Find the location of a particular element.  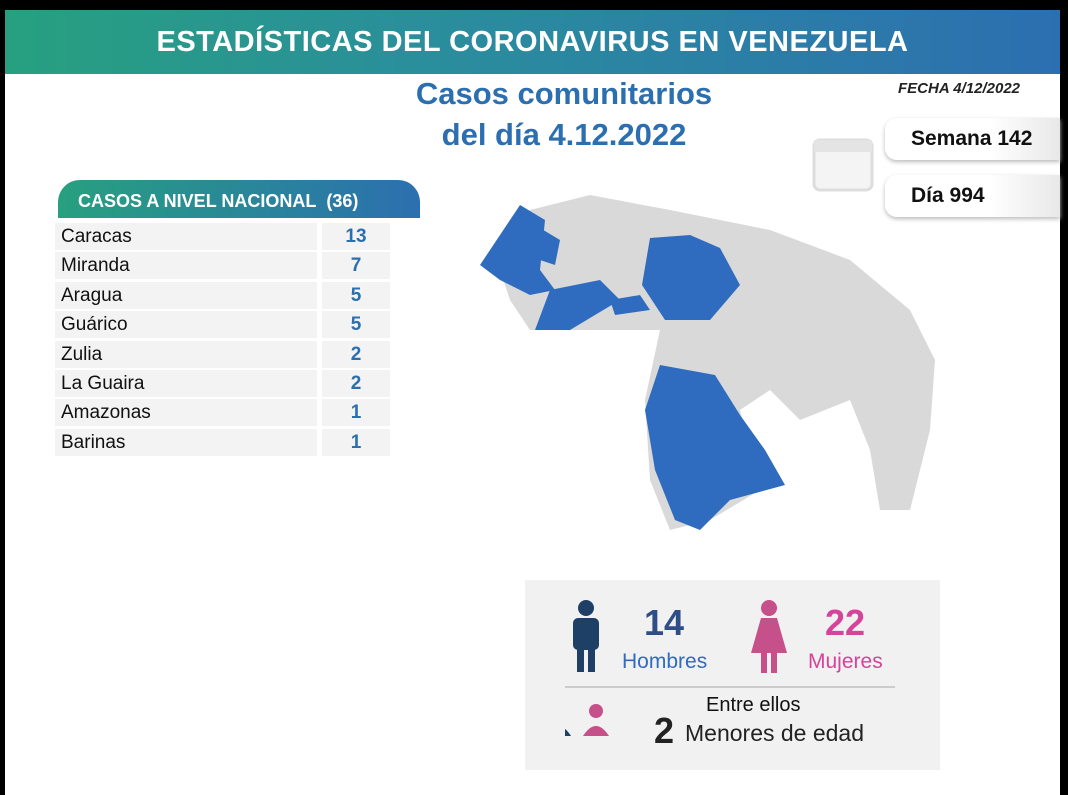

table-row: Miranda 7 is located at coordinates (237, 266).